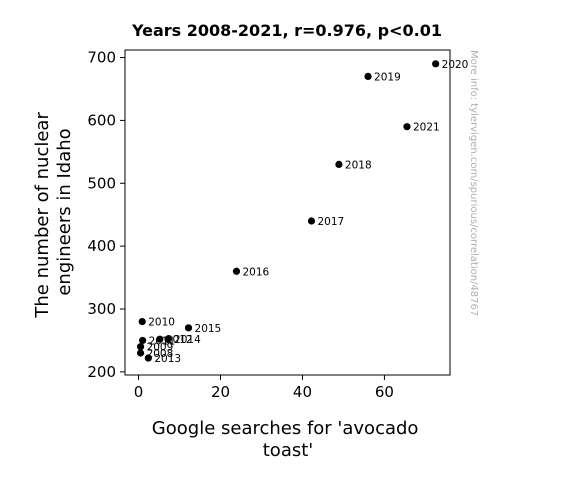 This screenshot has width=575, height=500. Describe the element at coordinates (358, 165) in the screenshot. I see `data-point-label-2018: 2018` at that location.